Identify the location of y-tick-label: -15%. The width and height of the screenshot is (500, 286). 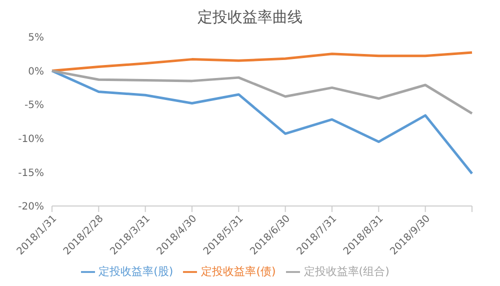
(31, 173).